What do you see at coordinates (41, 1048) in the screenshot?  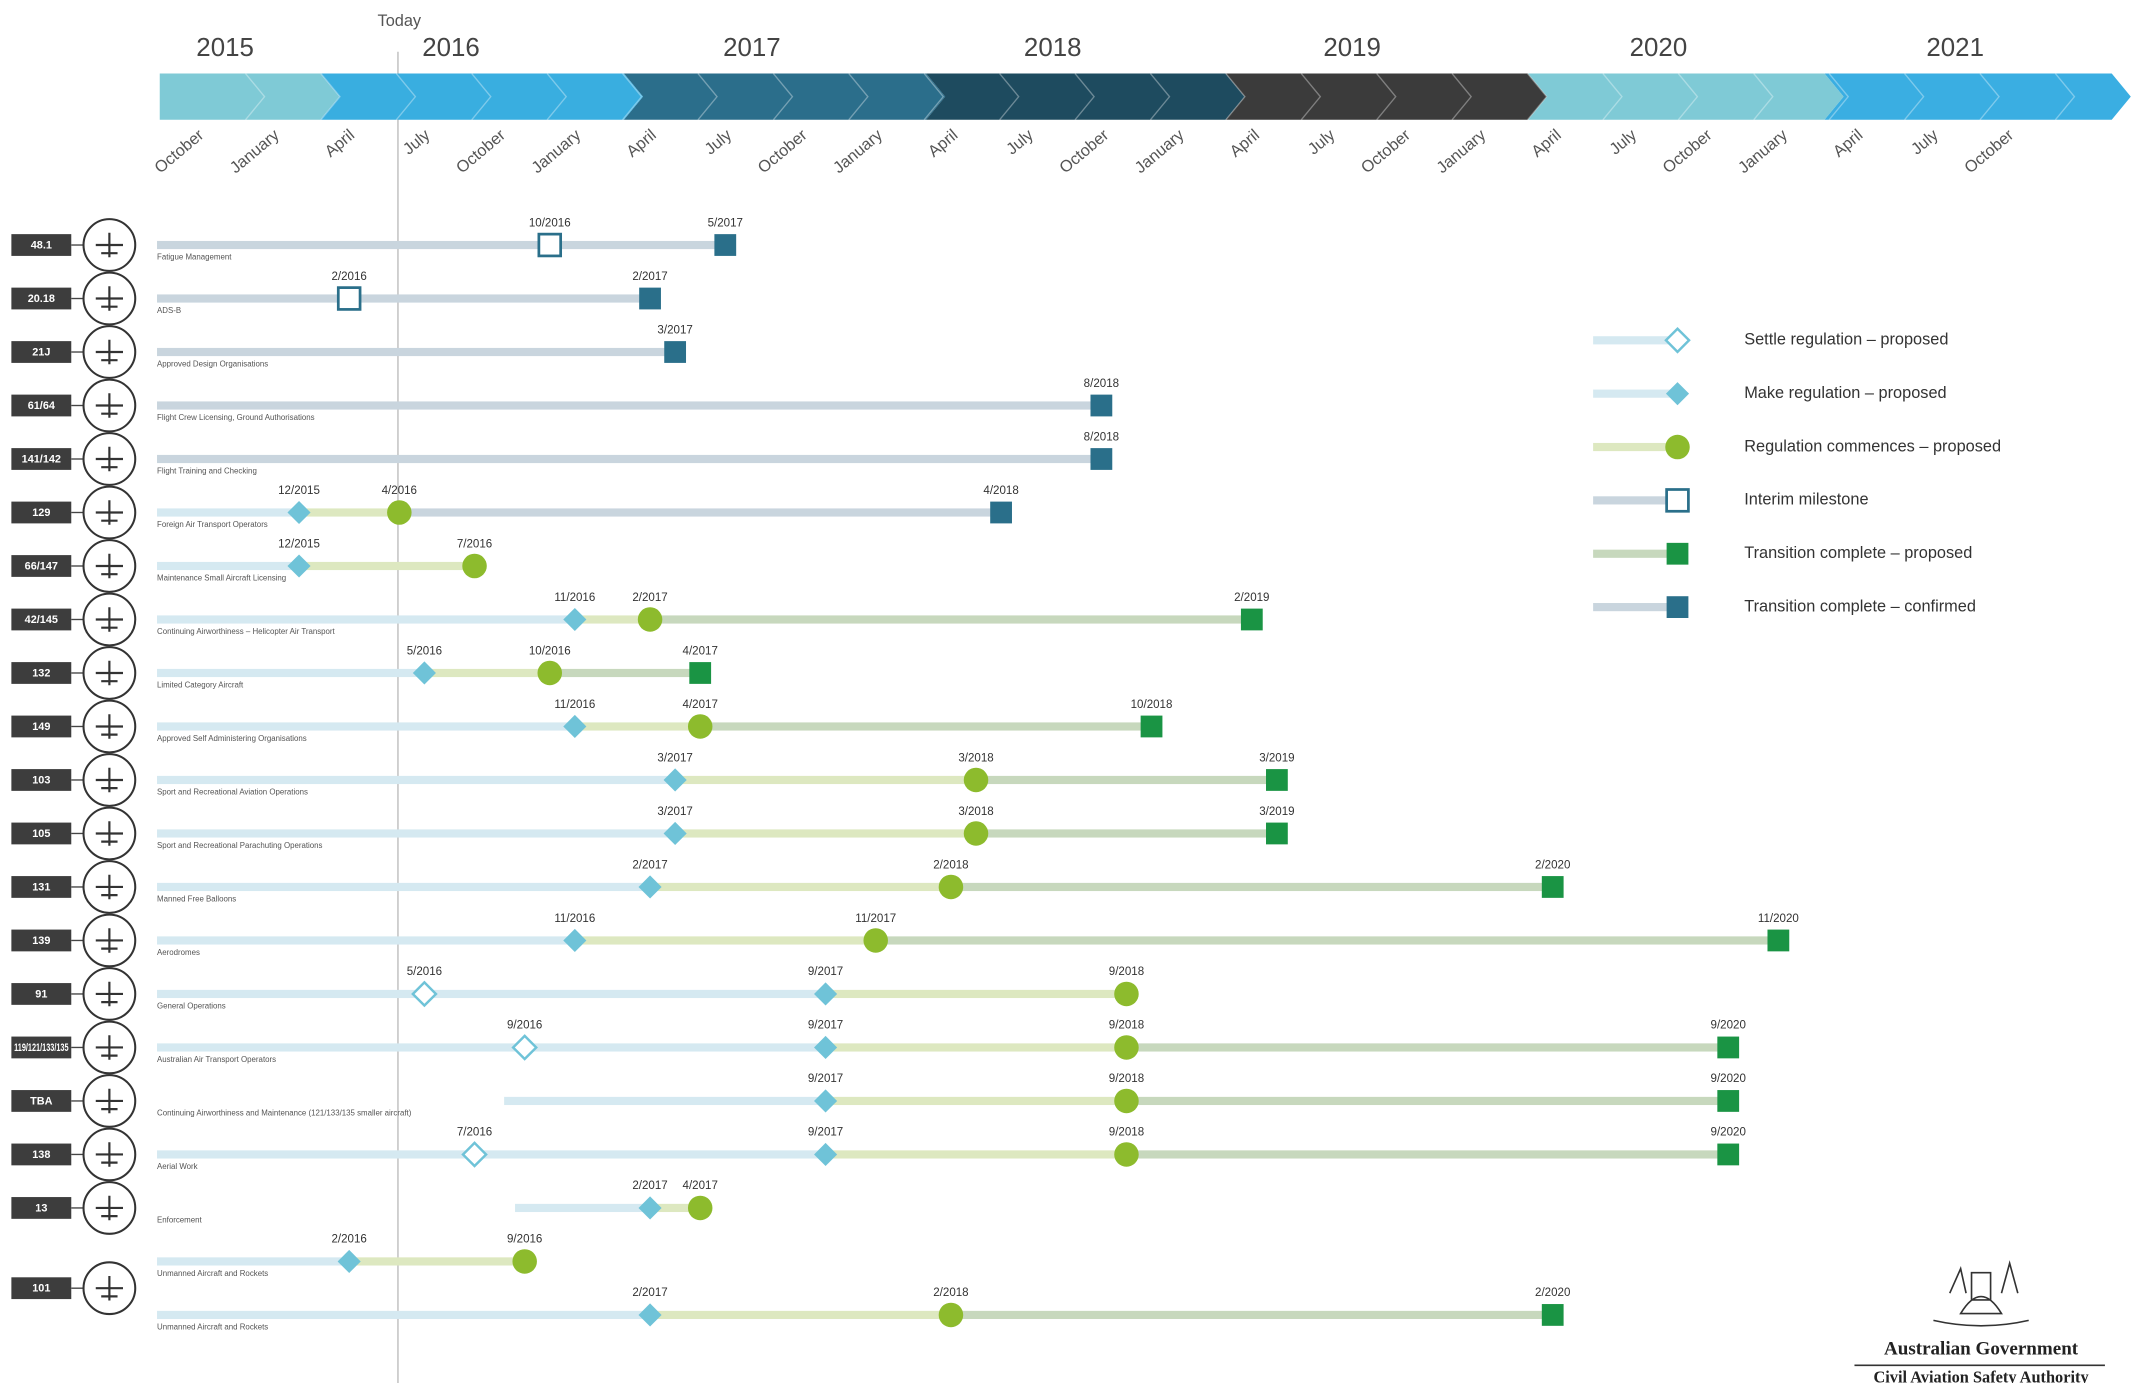 I see `code-label: 119/121/133/135` at bounding box center [41, 1048].